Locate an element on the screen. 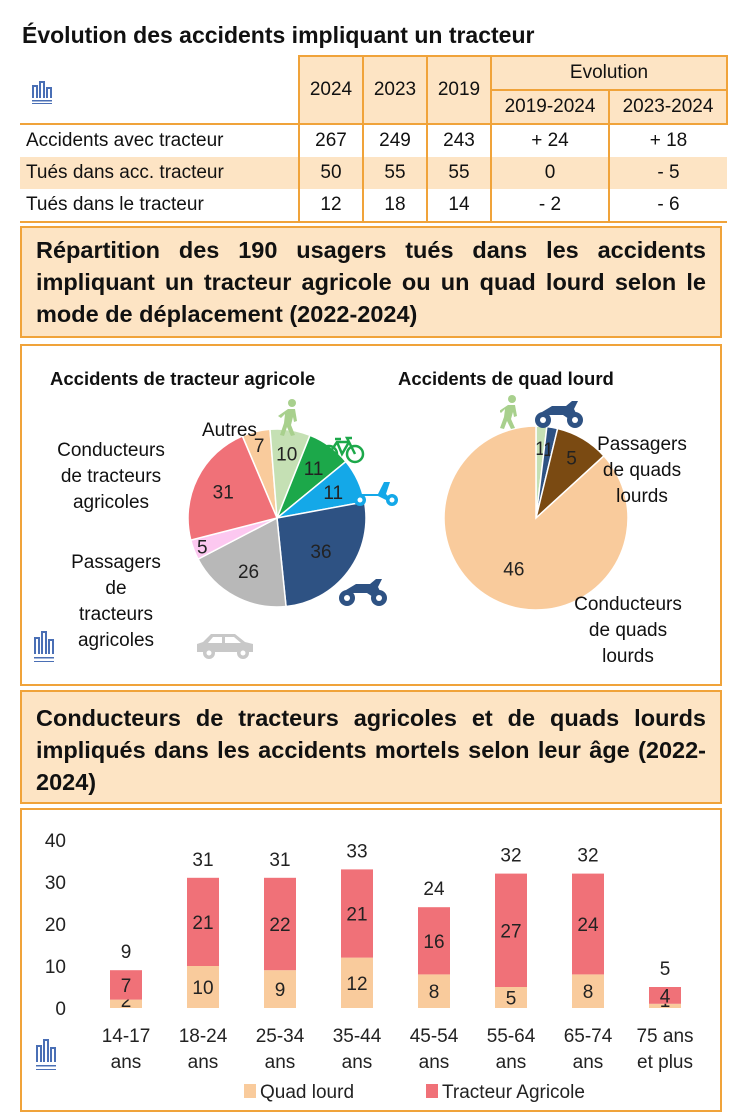 The height and width of the screenshot is (1118, 747). bar-value-label: 16 is located at coordinates (433, 942).